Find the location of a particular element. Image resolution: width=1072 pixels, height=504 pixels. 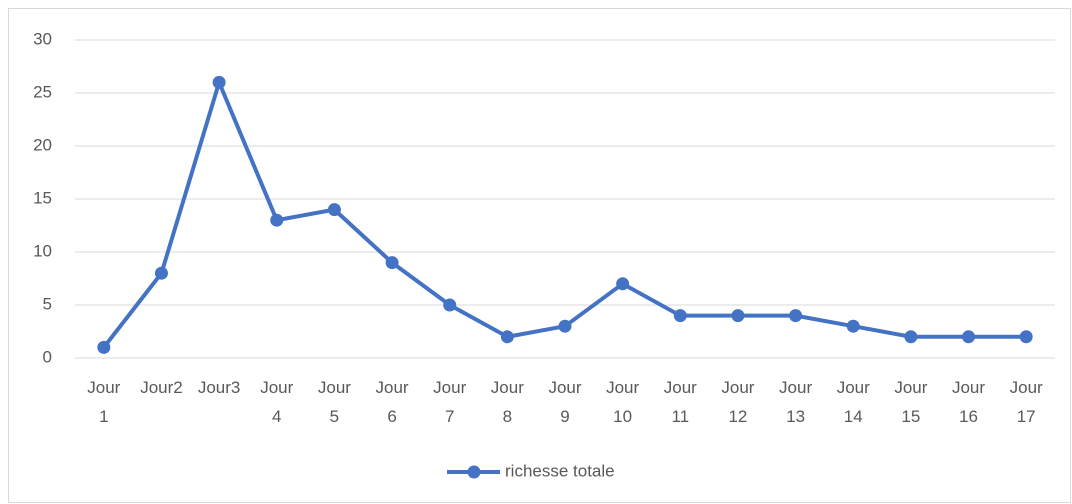

x-tick-label: Jour 16 is located at coordinates (968, 402).